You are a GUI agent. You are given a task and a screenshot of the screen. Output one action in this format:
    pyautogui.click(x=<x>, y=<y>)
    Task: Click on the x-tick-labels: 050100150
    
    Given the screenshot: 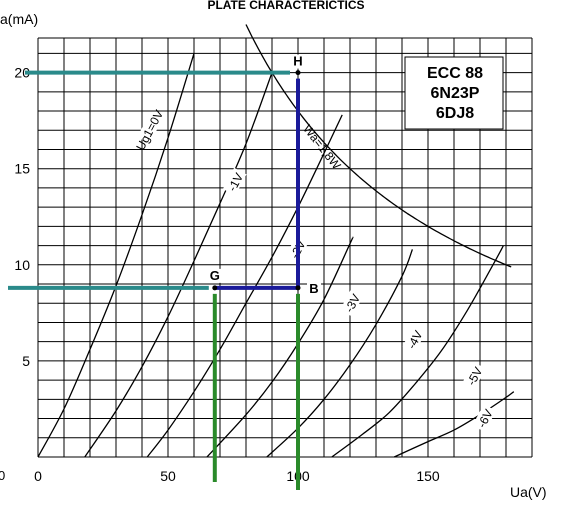 What is the action you would take?
    pyautogui.click(x=237, y=476)
    